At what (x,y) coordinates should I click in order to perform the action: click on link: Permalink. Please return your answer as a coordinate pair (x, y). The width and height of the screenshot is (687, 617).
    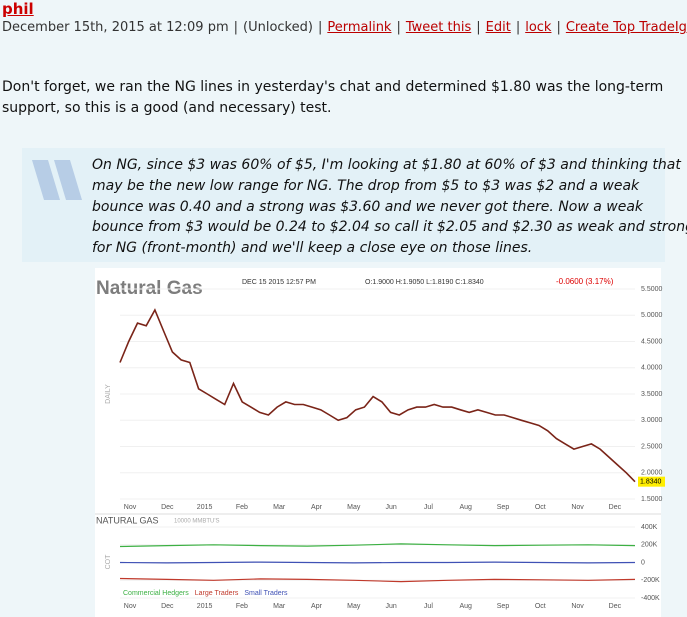
    Looking at the image, I should click on (359, 27).